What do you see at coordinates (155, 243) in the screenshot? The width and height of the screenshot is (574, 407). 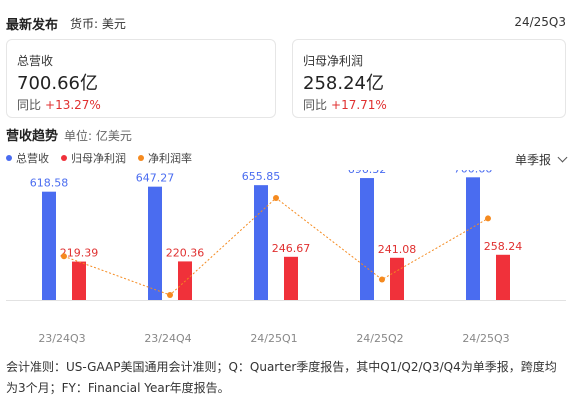 I see `bar-revenue-23/24Q4` at bounding box center [155, 243].